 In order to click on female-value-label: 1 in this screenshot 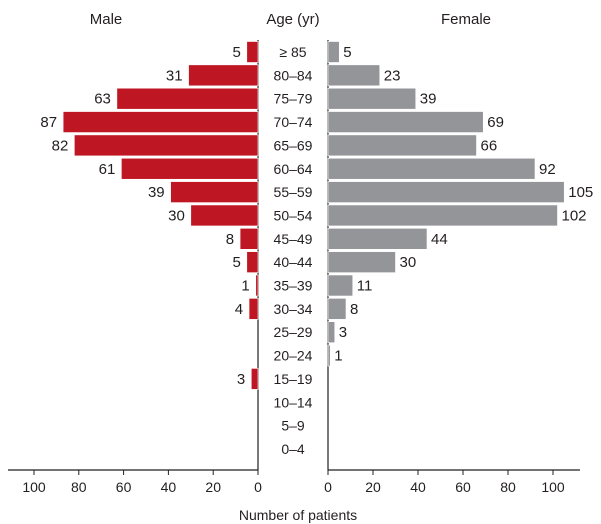, I will do `click(338, 356)`.